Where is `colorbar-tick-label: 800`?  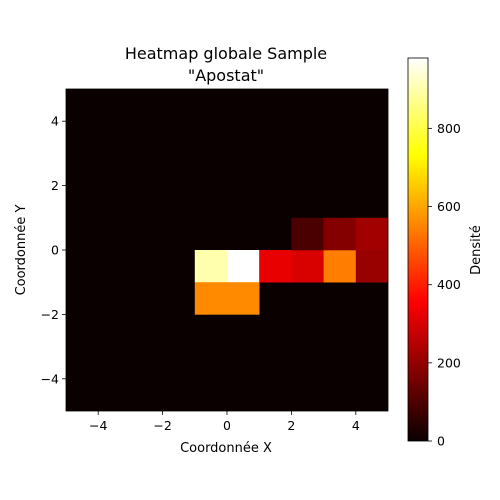 colorbar-tick-label: 800 is located at coordinates (449, 128).